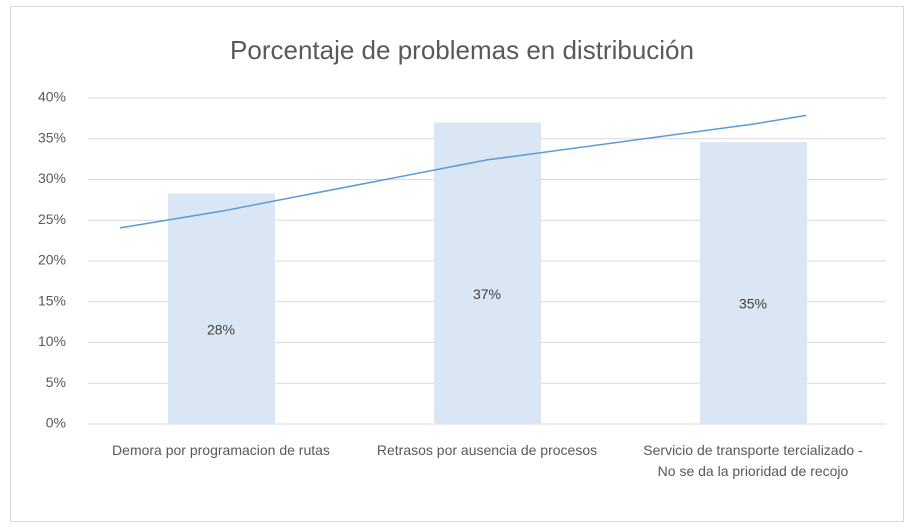 The width and height of the screenshot is (912, 528). What do you see at coordinates (52, 260) in the screenshot?
I see `y-tick-label: 20%` at bounding box center [52, 260].